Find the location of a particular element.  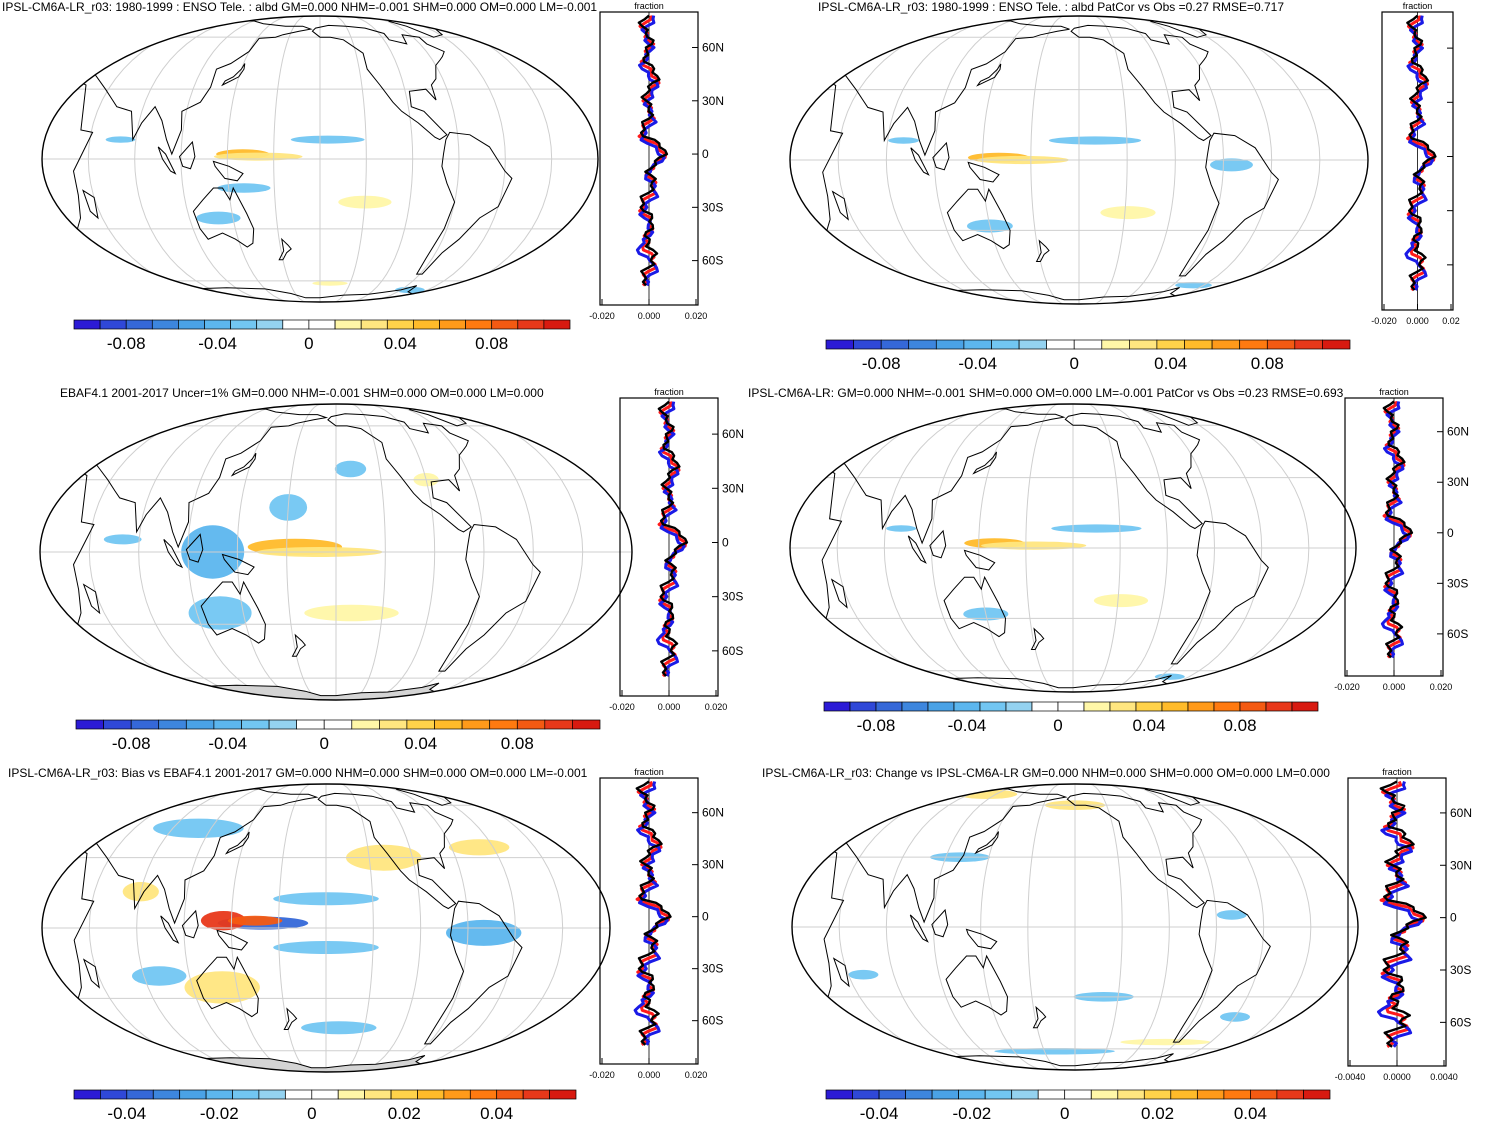

x-tick-label: 0.0000 is located at coordinates (1397, 1077).